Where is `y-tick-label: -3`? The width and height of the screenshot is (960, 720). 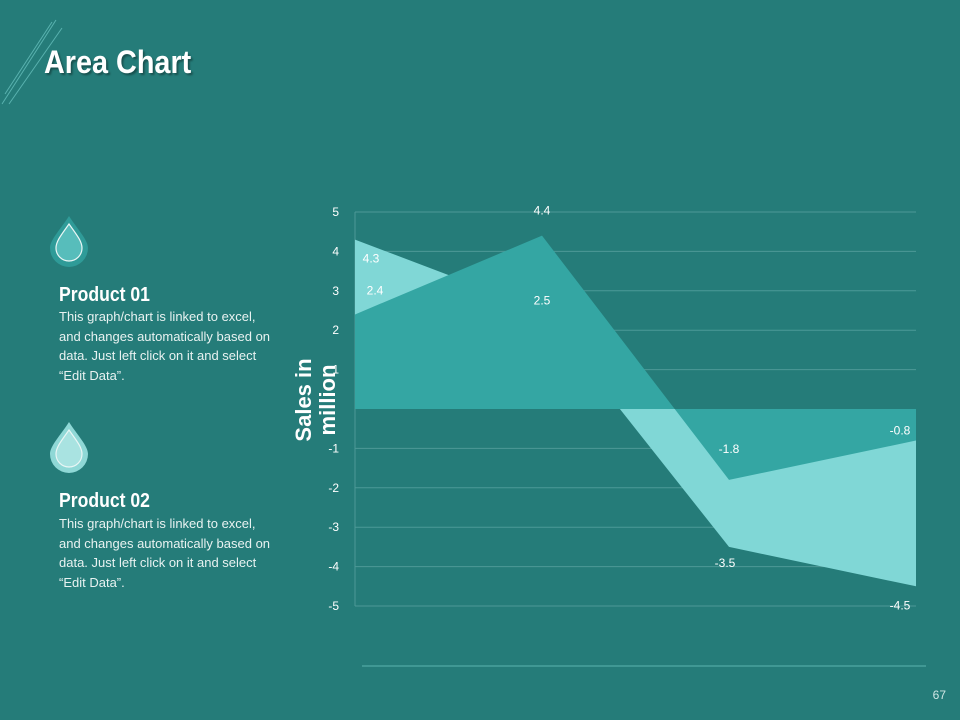 y-tick-label: -3 is located at coordinates (333, 527).